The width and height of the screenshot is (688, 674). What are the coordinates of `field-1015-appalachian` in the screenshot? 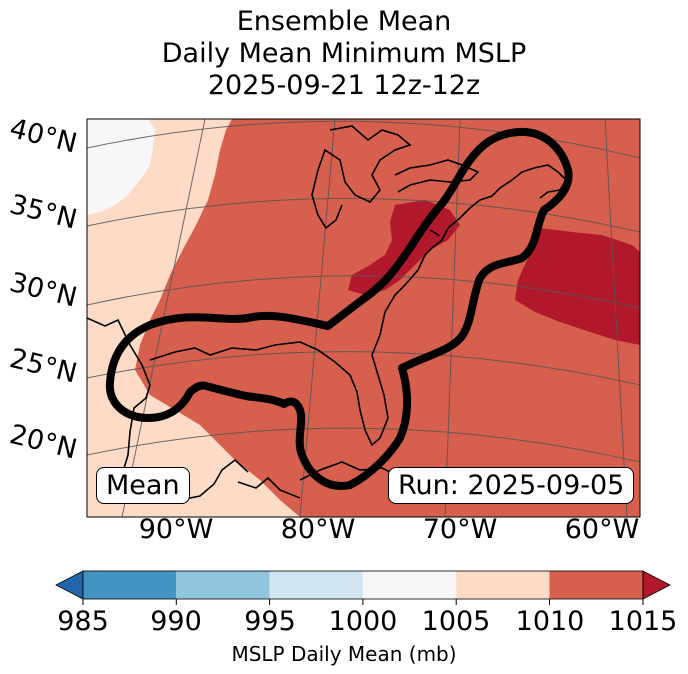 It's located at (404, 247).